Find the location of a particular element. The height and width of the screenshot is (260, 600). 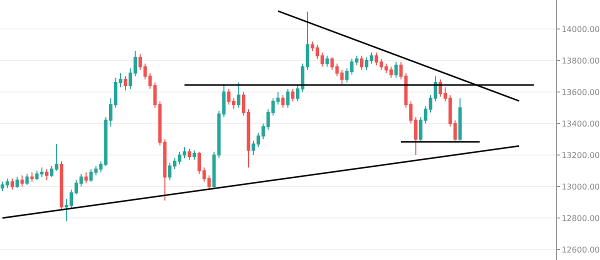

y-tick-label: 13200.00 is located at coordinates (581, 155).